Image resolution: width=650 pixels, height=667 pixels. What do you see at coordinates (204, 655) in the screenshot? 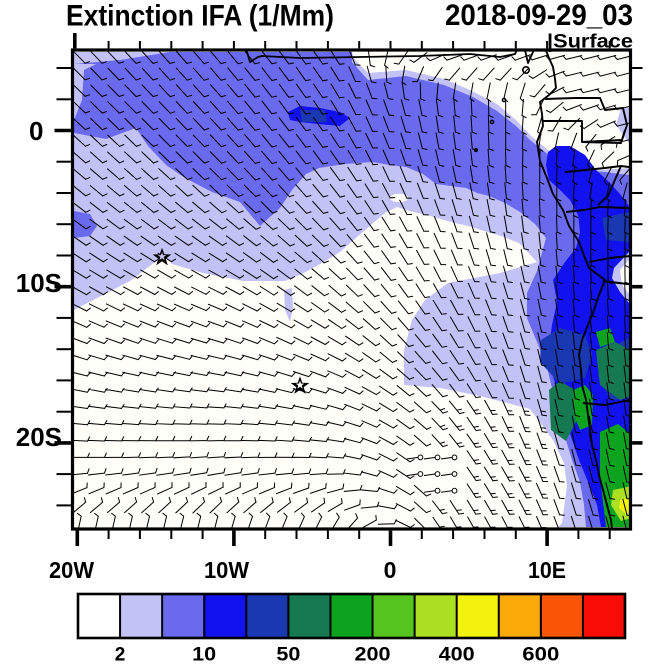
I see `svg-text: 10` at bounding box center [204, 655].